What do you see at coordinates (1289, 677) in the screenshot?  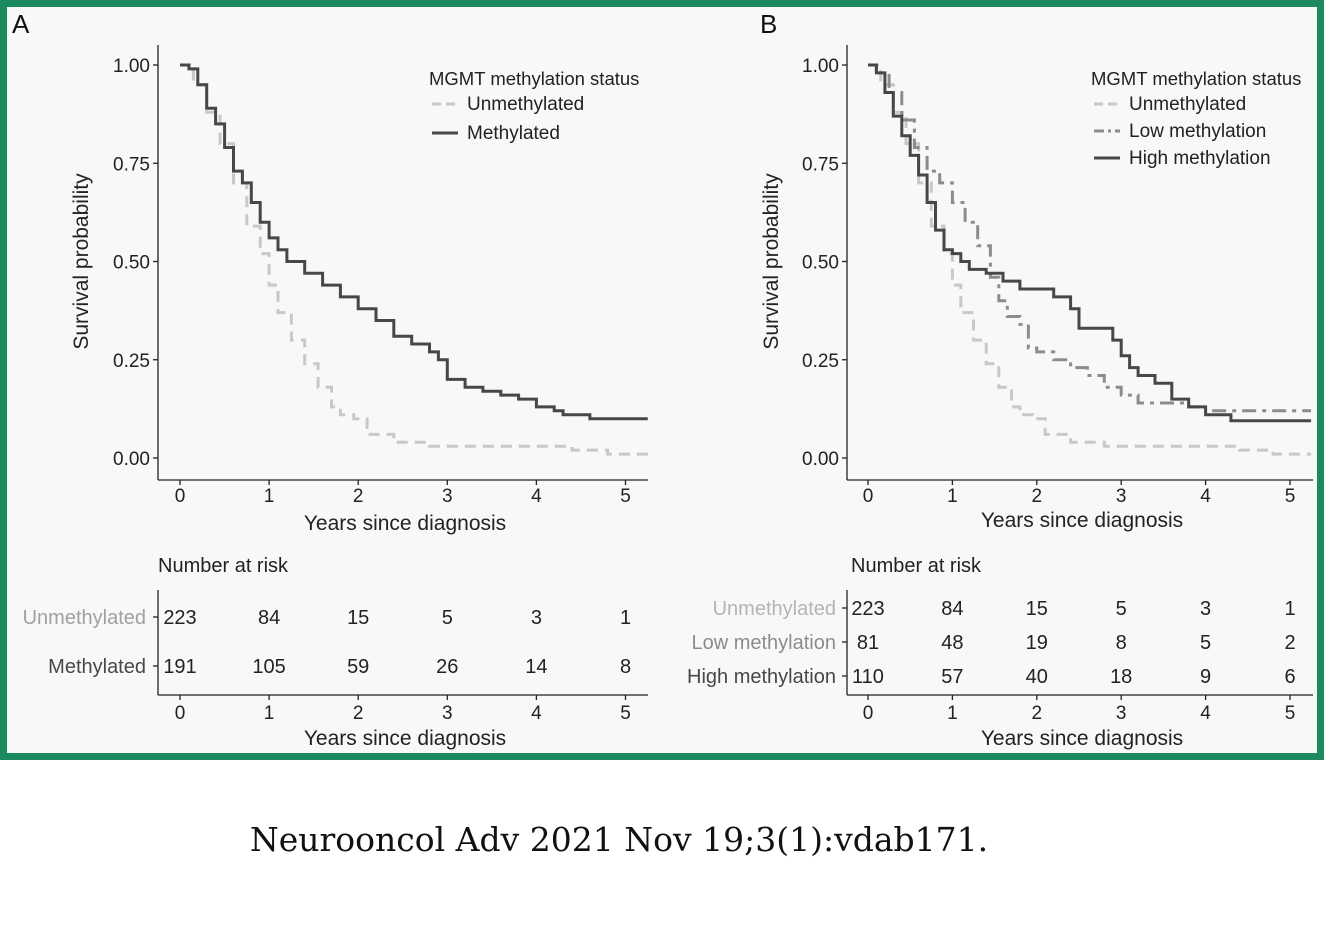 I see `risk-count: 6` at bounding box center [1289, 677].